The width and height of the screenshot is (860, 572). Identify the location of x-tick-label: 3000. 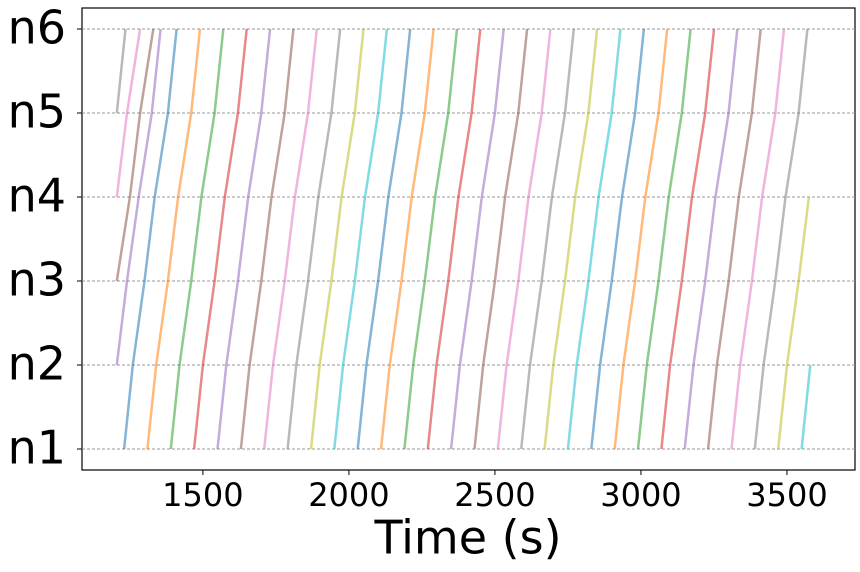
(640, 495).